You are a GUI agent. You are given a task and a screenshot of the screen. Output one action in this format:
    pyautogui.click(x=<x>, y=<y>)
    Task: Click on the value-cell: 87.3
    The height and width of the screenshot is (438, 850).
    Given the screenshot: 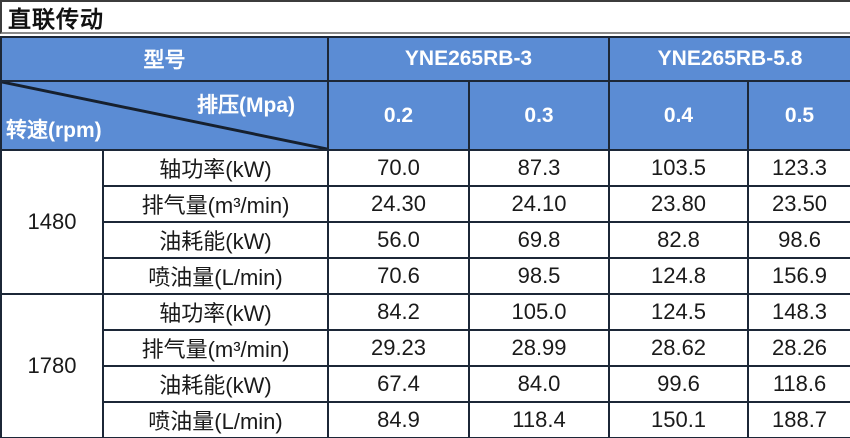 What is the action you would take?
    pyautogui.click(x=539, y=168)
    